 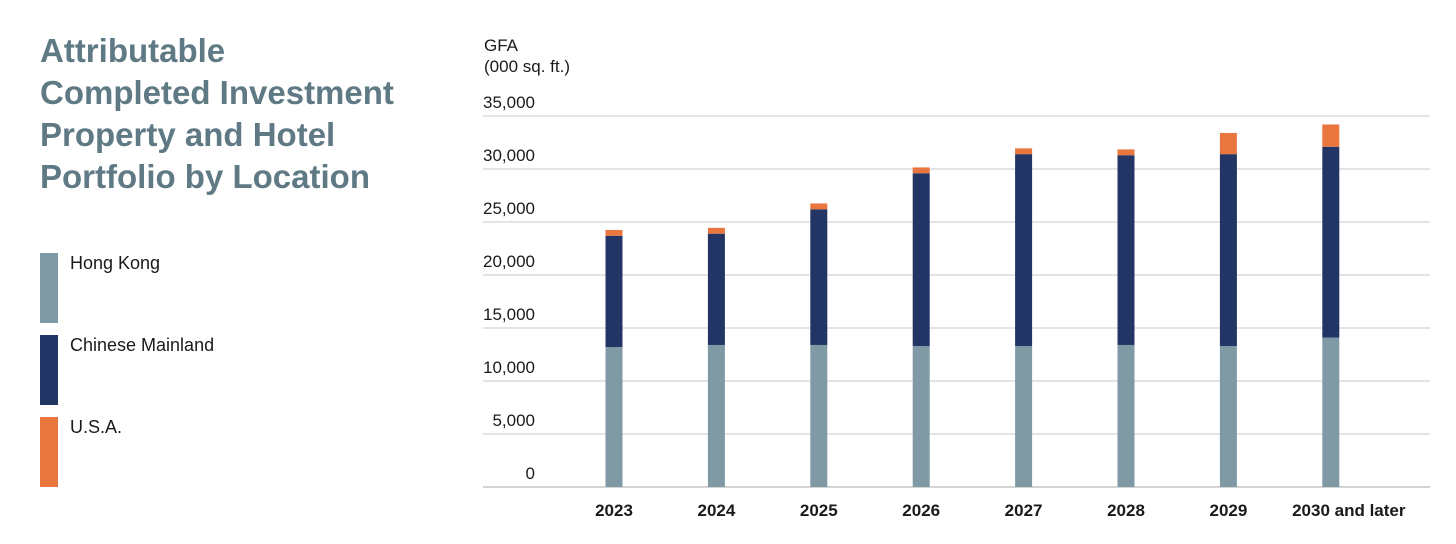 I want to click on chart-title-line: Portfolio by Location, so click(x=205, y=176).